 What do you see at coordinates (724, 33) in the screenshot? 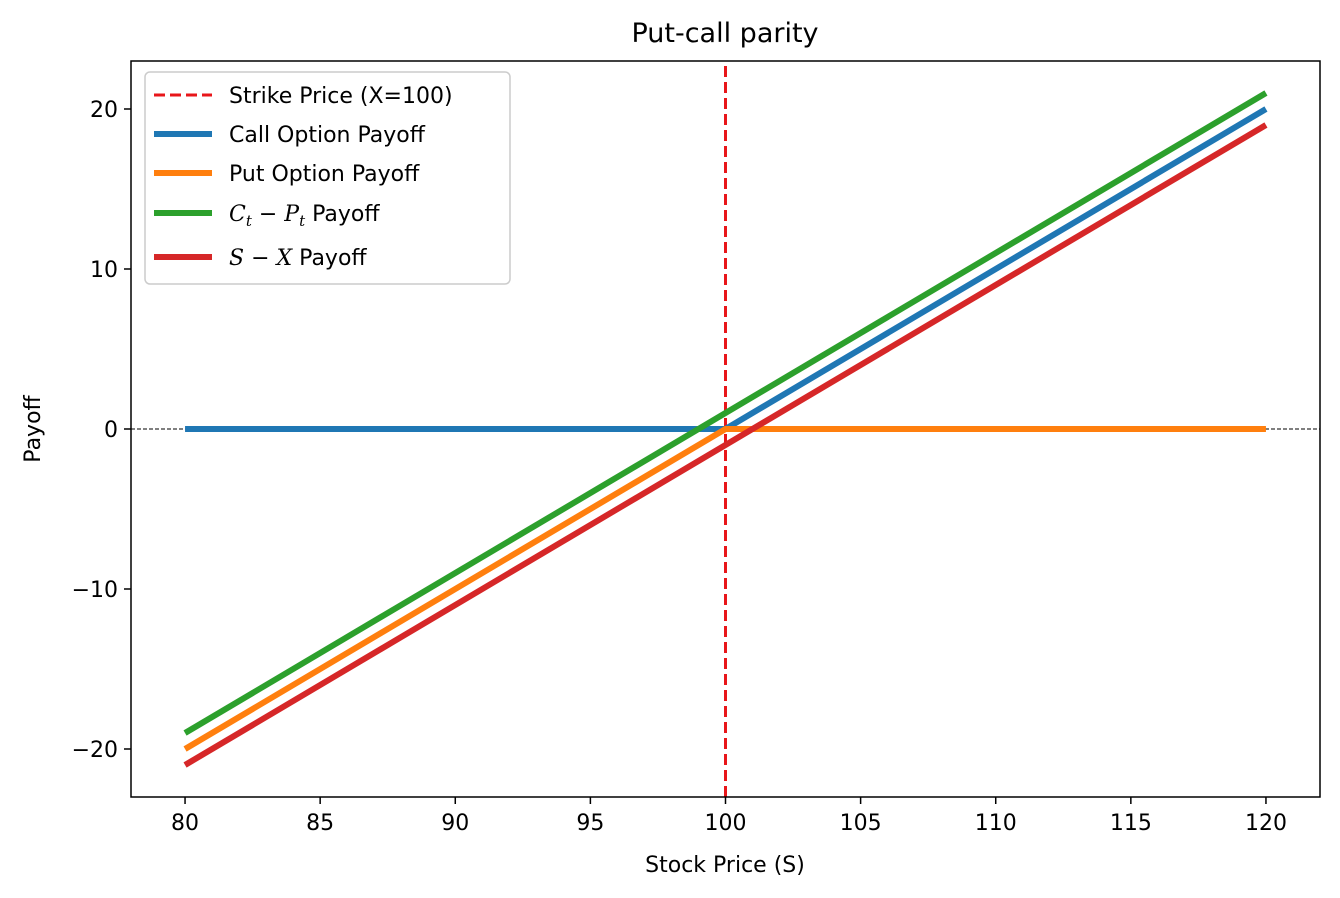
I see `chart-title: Put-call parity` at bounding box center [724, 33].